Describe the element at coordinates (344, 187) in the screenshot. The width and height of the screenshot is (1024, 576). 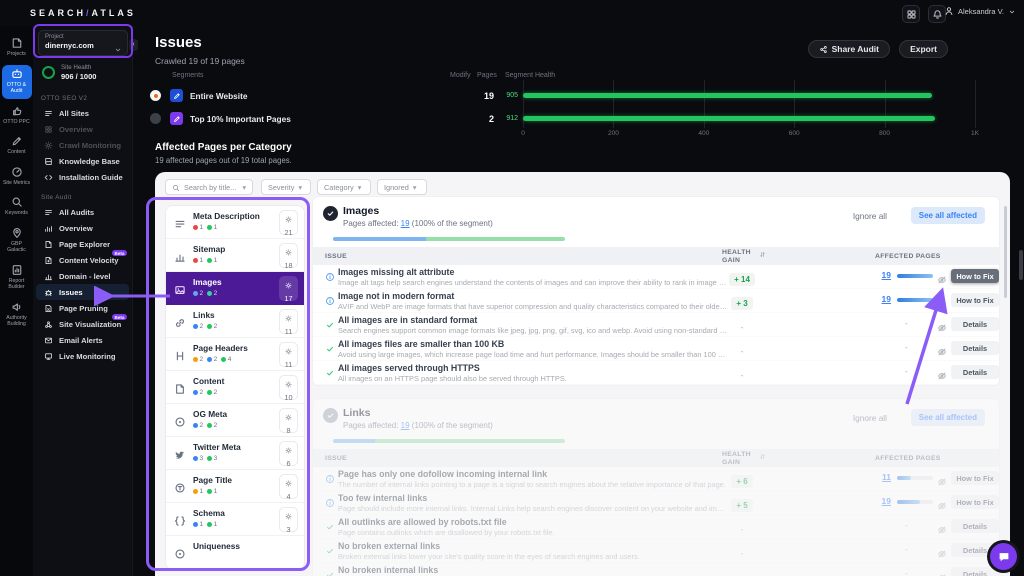
I see `category-filter: Category ▾` at that location.